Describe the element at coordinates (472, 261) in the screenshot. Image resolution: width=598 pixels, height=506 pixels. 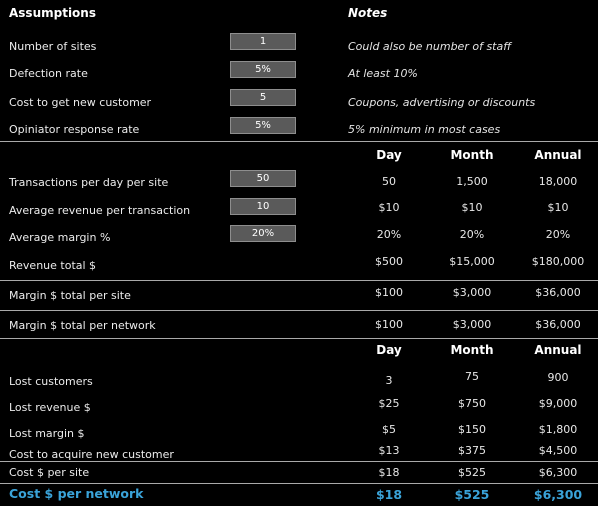
I see `revenue-total-month: $15,000` at that location.